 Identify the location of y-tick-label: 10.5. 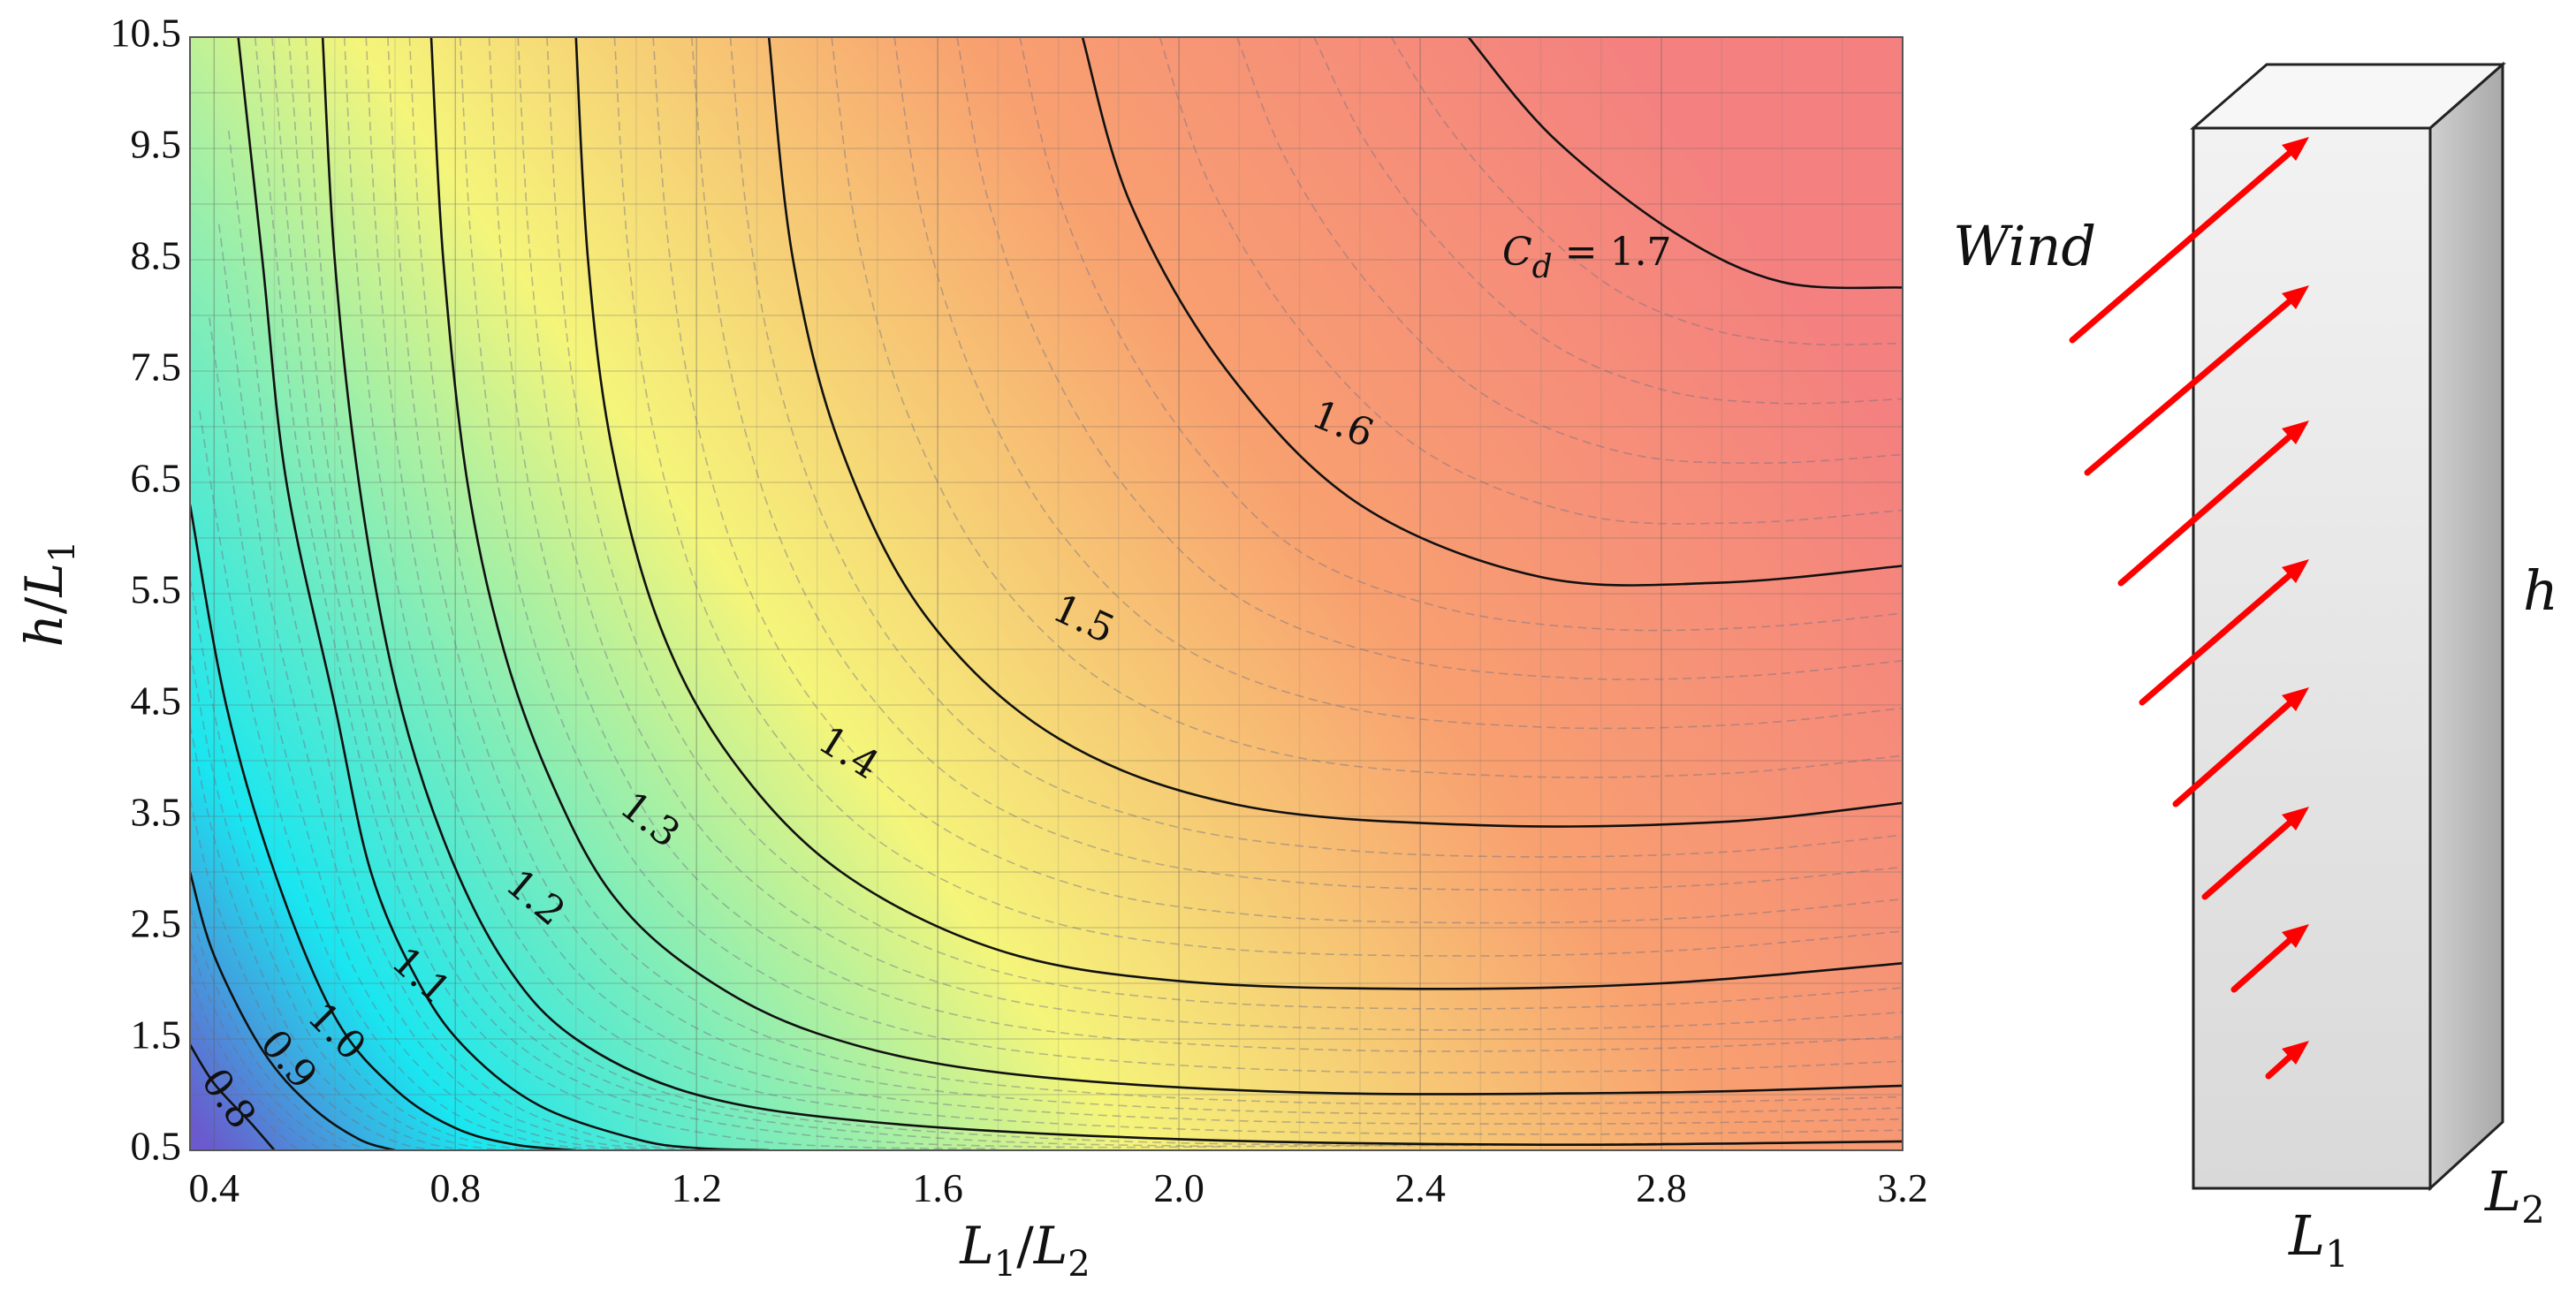
(146, 33).